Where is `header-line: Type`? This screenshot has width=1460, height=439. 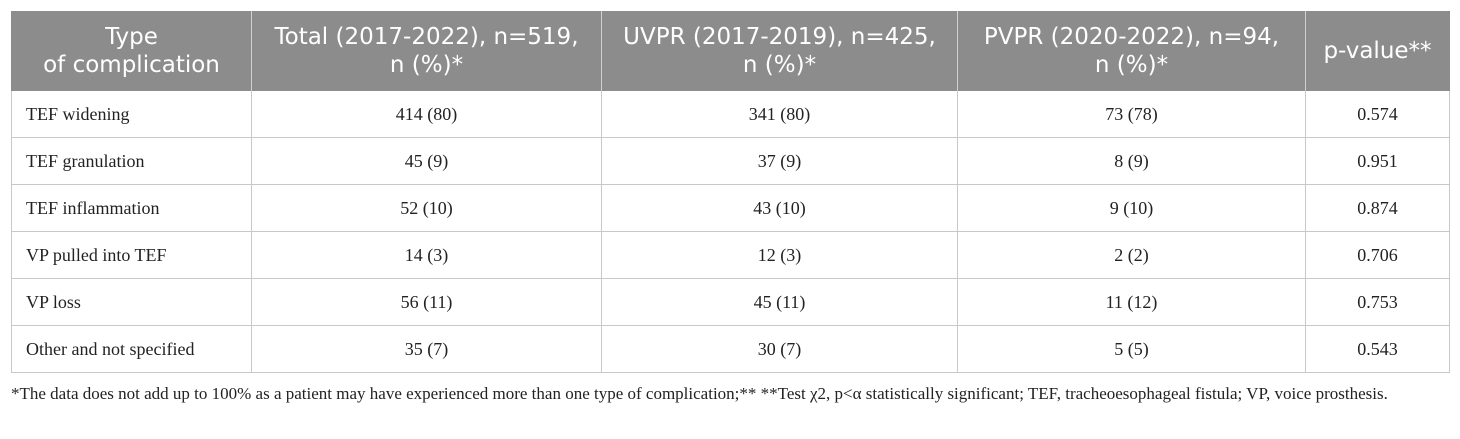 header-line: Type is located at coordinates (131, 37).